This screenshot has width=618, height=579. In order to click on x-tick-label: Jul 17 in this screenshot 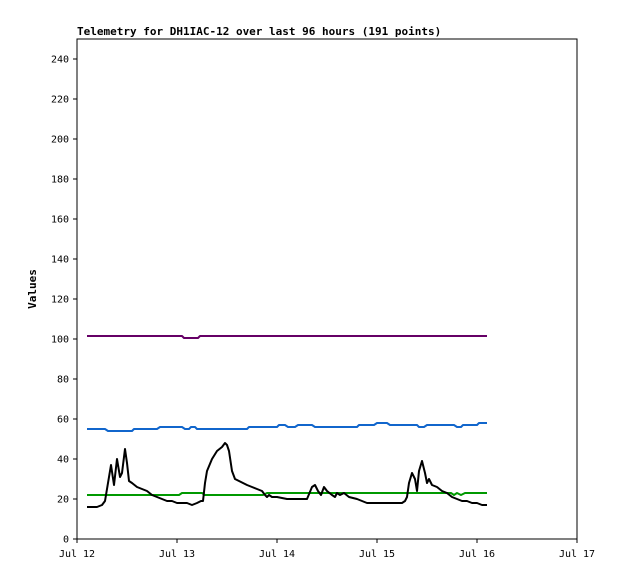, I will do `click(577, 554)`.